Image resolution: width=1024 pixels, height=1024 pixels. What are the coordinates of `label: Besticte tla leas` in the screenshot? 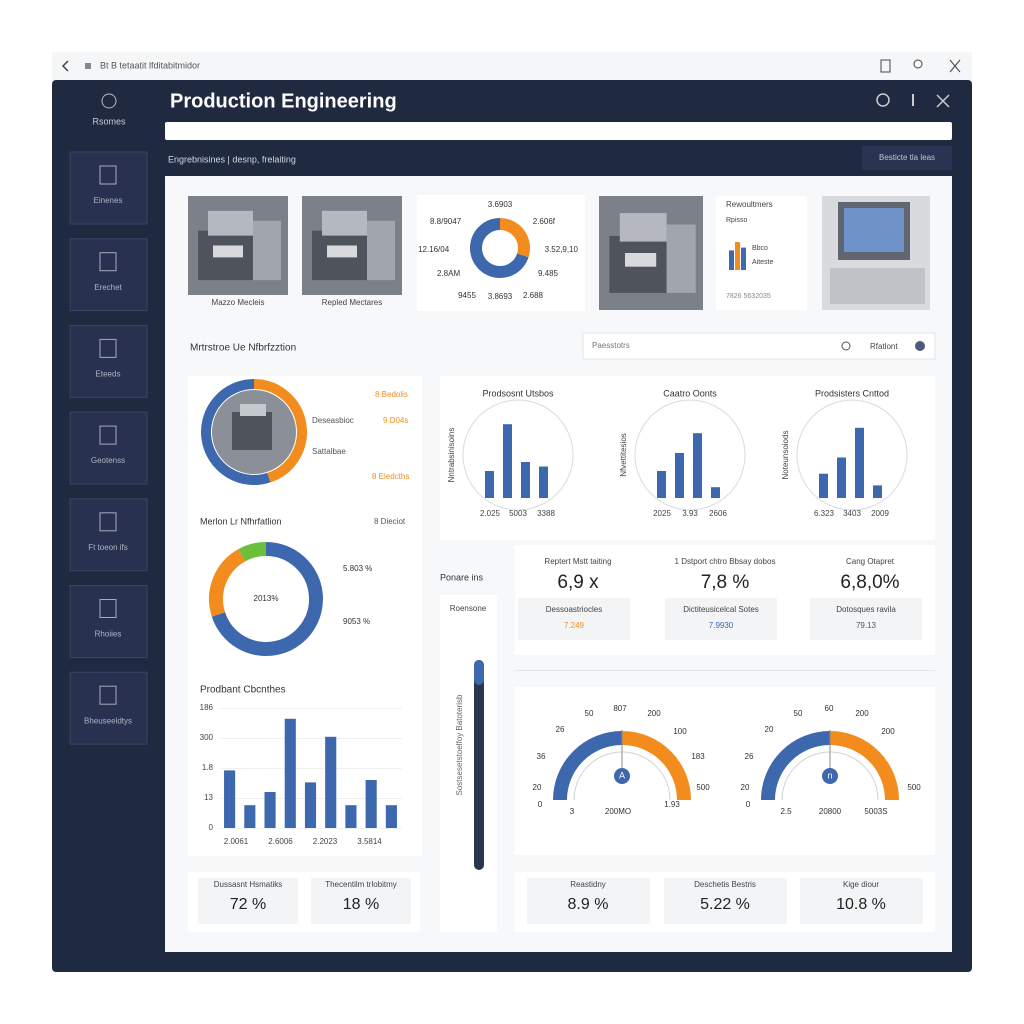 It's located at (907, 157).